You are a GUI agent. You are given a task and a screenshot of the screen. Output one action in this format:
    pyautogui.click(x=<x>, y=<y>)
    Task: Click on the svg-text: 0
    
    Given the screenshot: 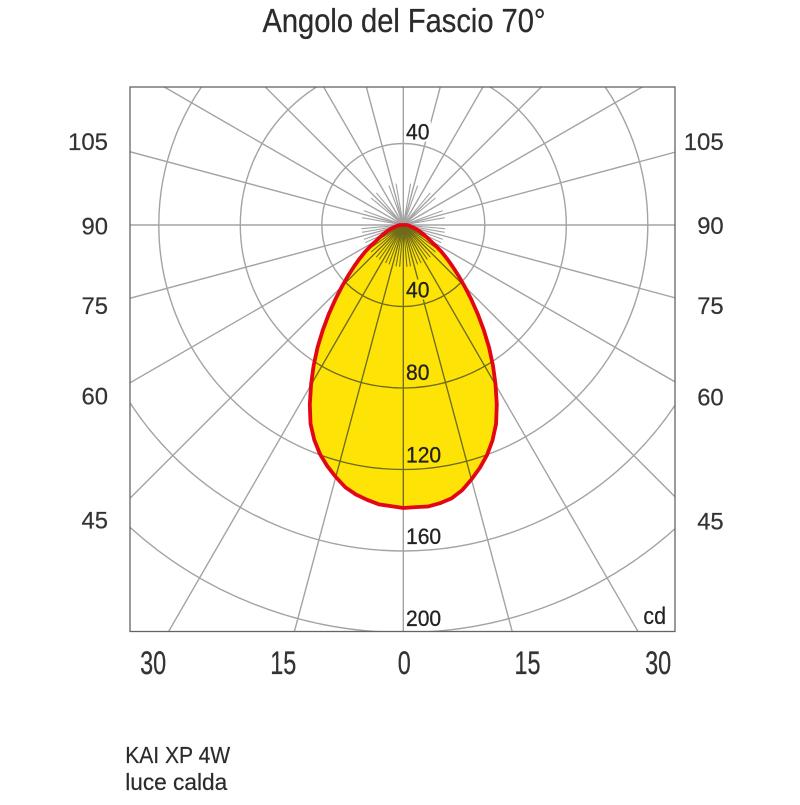 What is the action you would take?
    pyautogui.click(x=404, y=663)
    